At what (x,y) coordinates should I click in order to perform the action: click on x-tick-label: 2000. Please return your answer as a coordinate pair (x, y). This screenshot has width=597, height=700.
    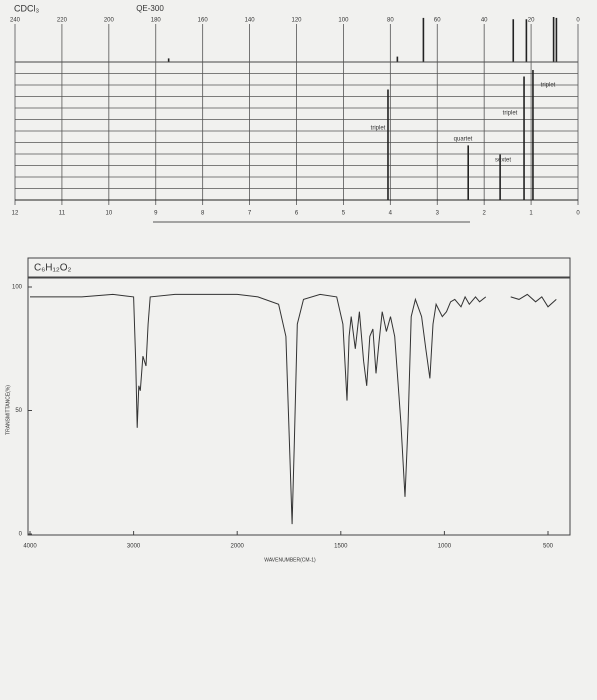
    Looking at the image, I should click on (238, 547).